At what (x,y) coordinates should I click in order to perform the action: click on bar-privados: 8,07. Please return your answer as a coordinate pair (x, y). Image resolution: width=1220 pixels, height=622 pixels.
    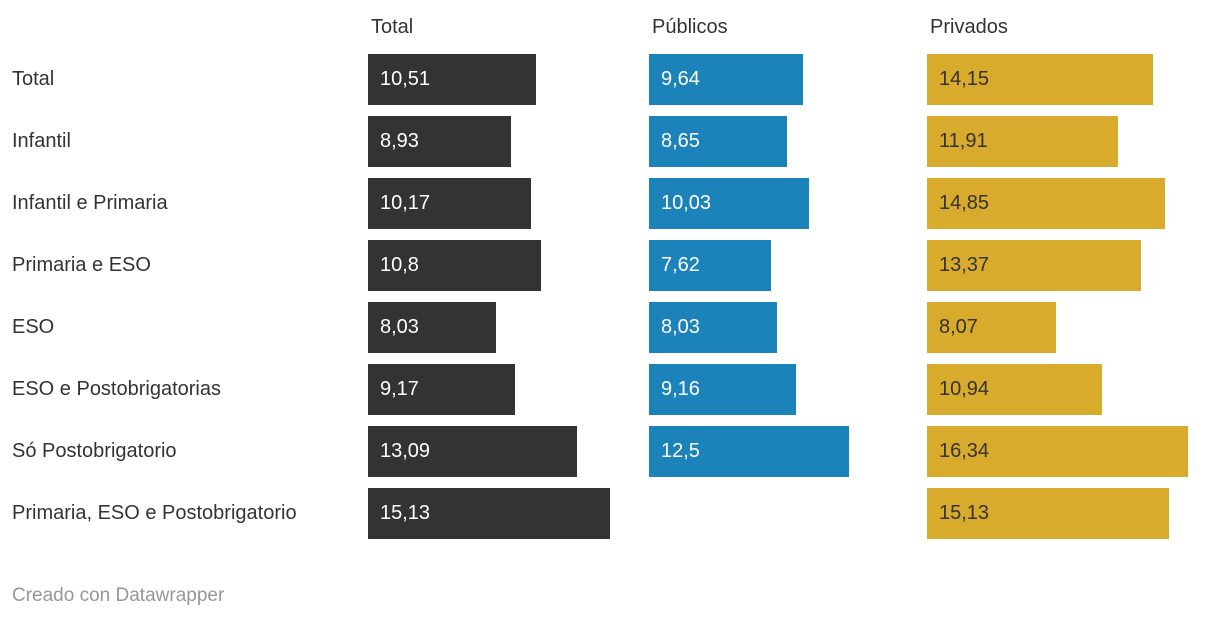
    Looking at the image, I should click on (992, 327).